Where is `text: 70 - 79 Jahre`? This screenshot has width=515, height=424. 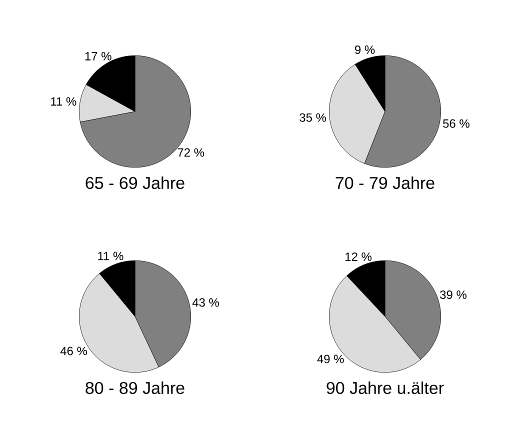 text: 70 - 79 Jahre is located at coordinates (385, 183).